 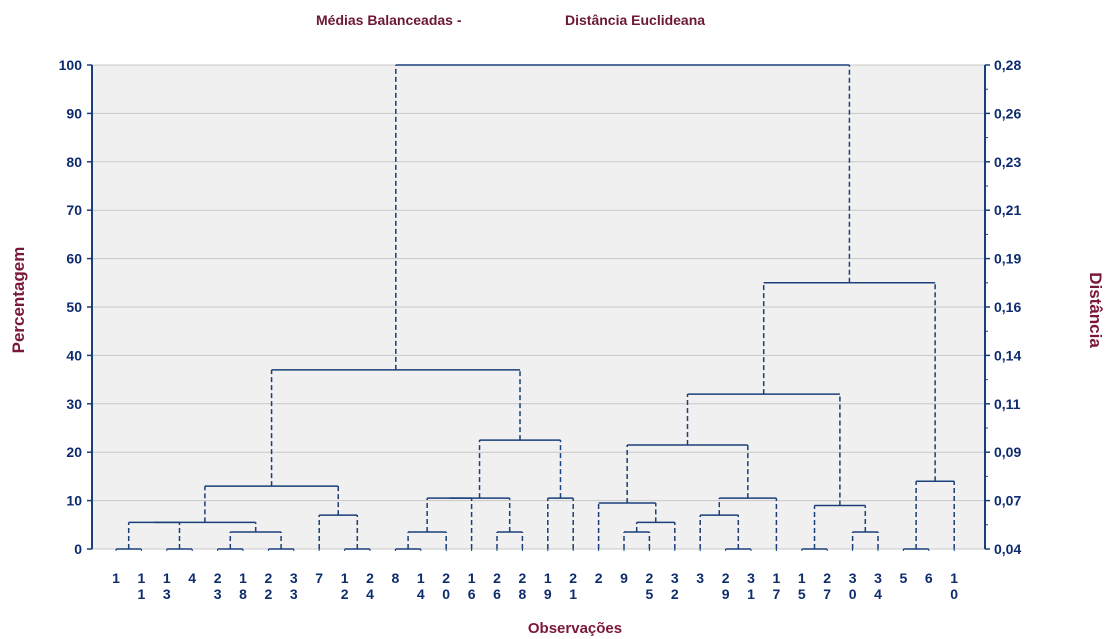 I want to click on right-tick-label: 0,26, so click(x=1007, y=113).